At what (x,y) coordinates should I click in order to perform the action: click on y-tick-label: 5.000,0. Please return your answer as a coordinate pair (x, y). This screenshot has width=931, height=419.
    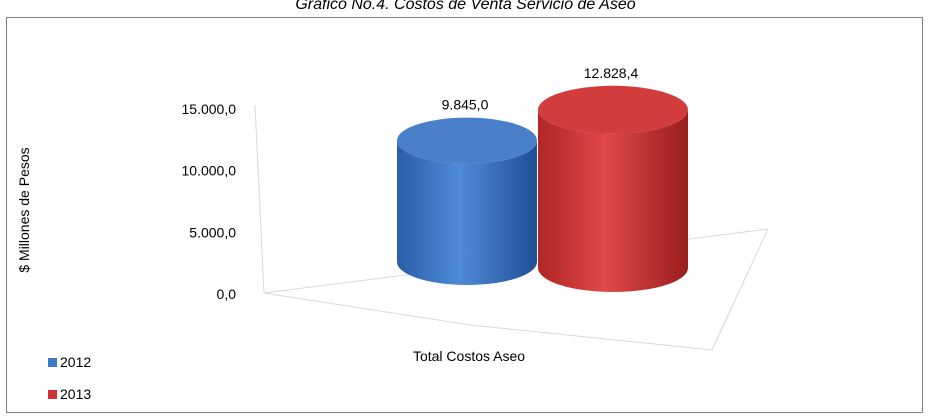
    Looking at the image, I should click on (212, 232).